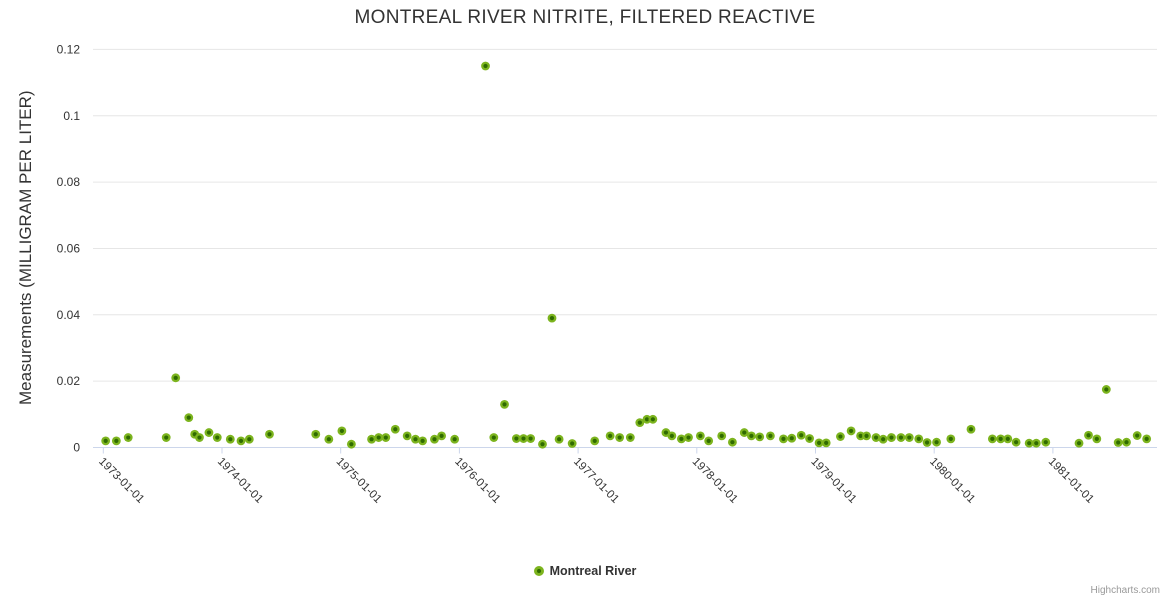  I want to click on x-axis-tick-label: 1980-01-01, so click(952, 481).